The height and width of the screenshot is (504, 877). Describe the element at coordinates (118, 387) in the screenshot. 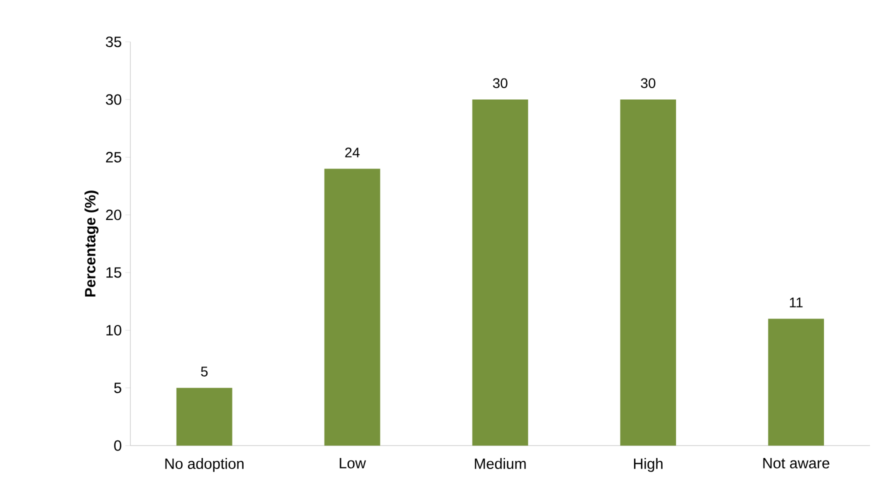

I see `y-tick-label: 5` at that location.